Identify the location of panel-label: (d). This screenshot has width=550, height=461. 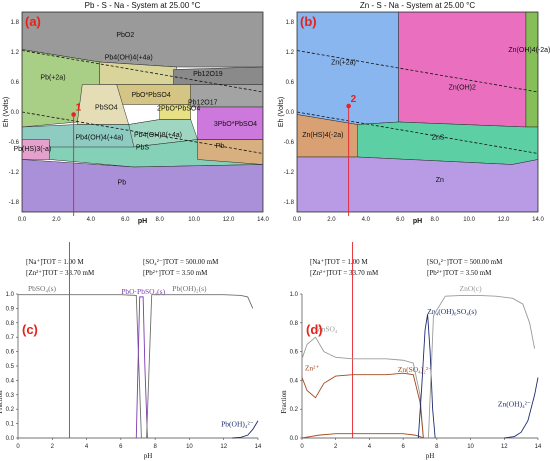
(314, 329).